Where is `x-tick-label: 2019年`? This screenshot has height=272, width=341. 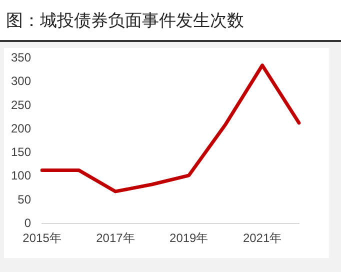 x-tick-label: 2019年 is located at coordinates (189, 238).